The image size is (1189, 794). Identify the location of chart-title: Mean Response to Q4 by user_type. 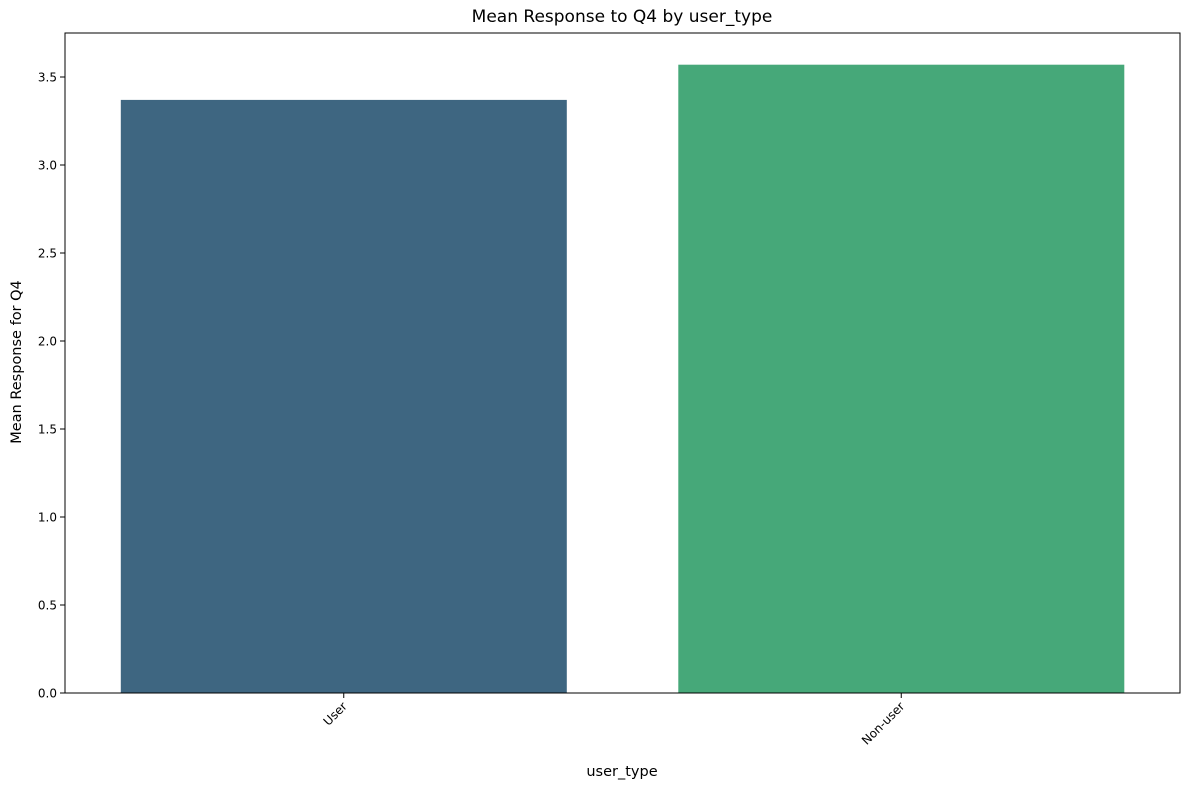
(622, 17).